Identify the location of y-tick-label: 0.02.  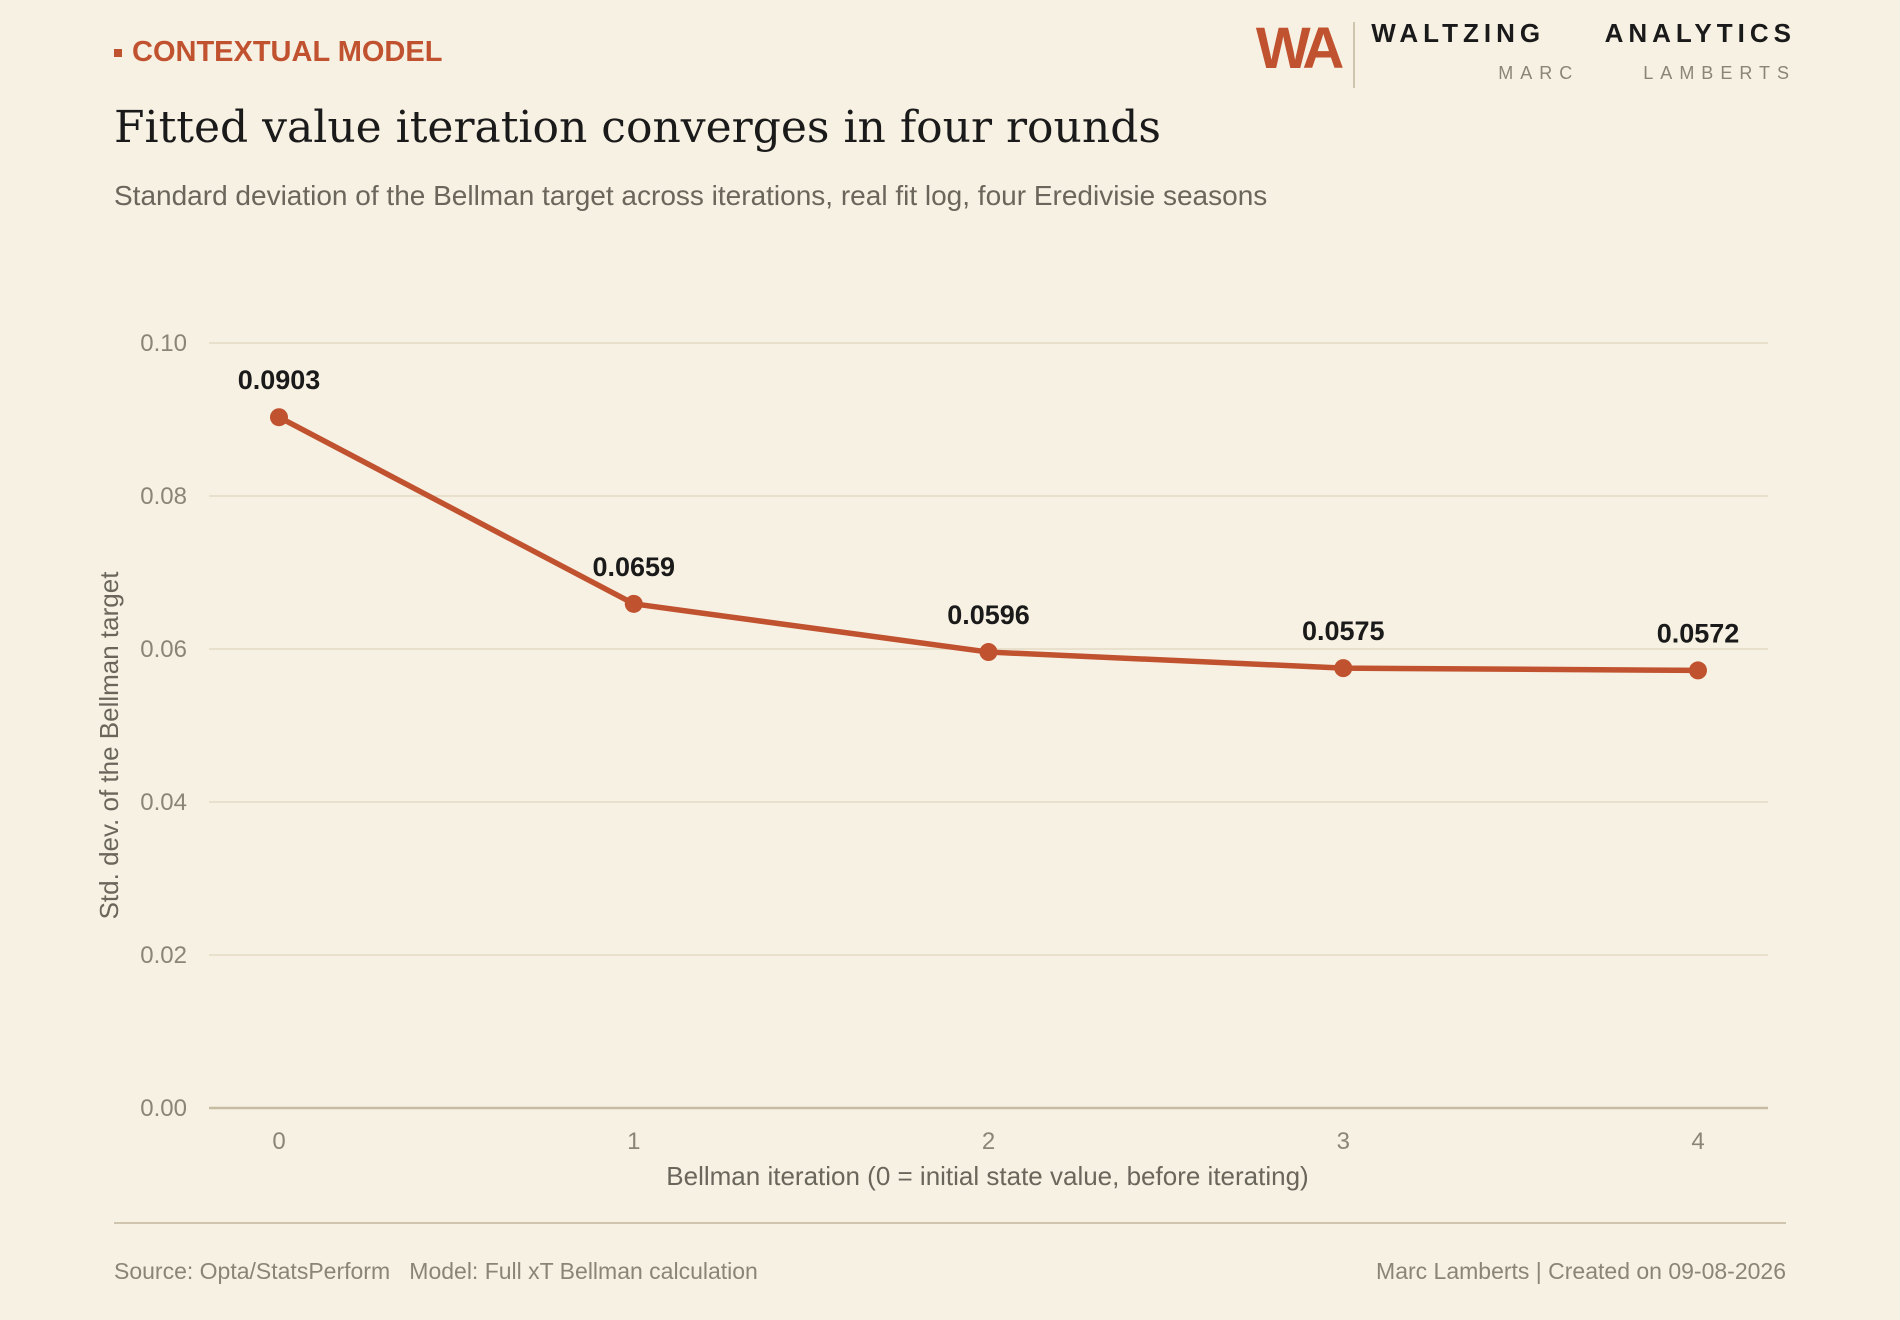
(163, 955).